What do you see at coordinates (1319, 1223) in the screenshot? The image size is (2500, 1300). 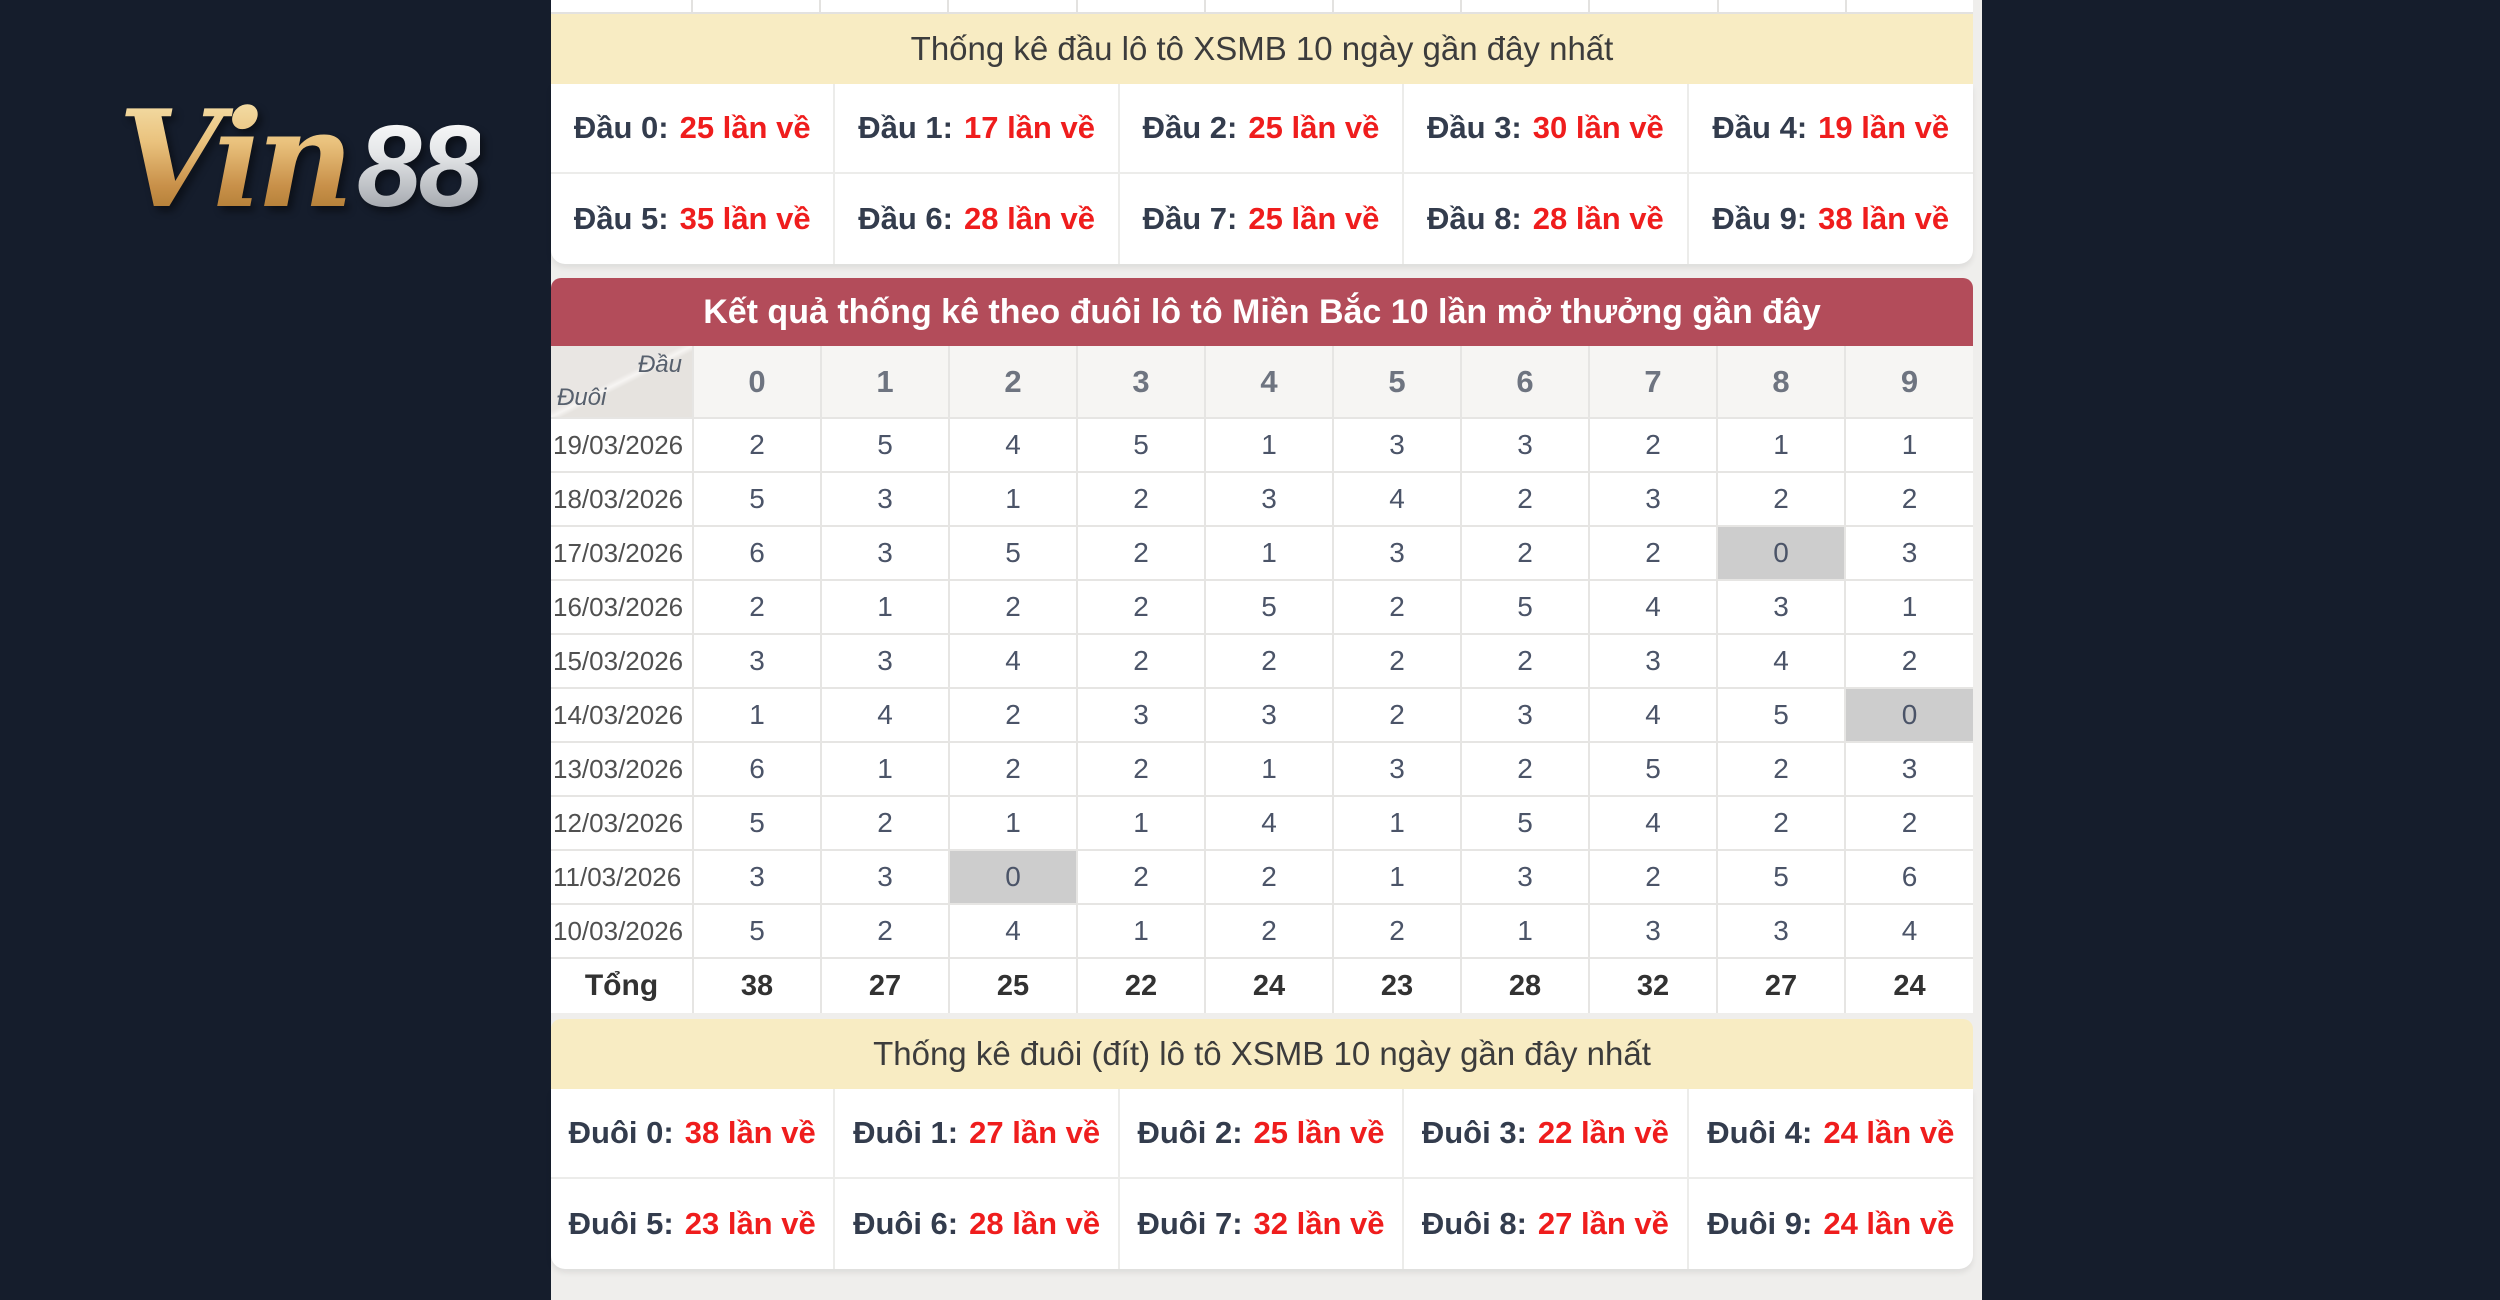 I see `stat-value: 32 lần về` at bounding box center [1319, 1223].